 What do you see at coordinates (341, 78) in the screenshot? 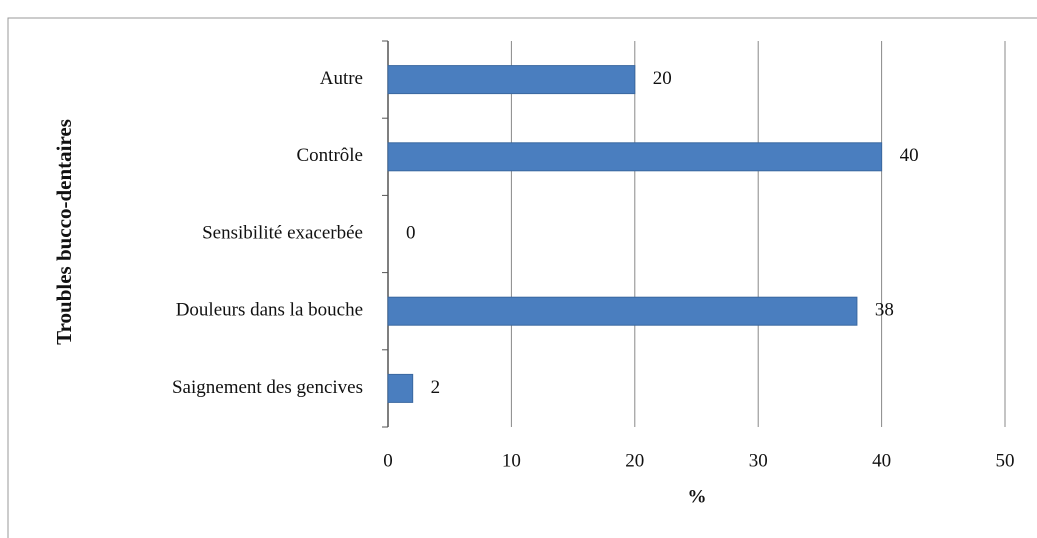
I see `y-tick-label: Autre` at bounding box center [341, 78].